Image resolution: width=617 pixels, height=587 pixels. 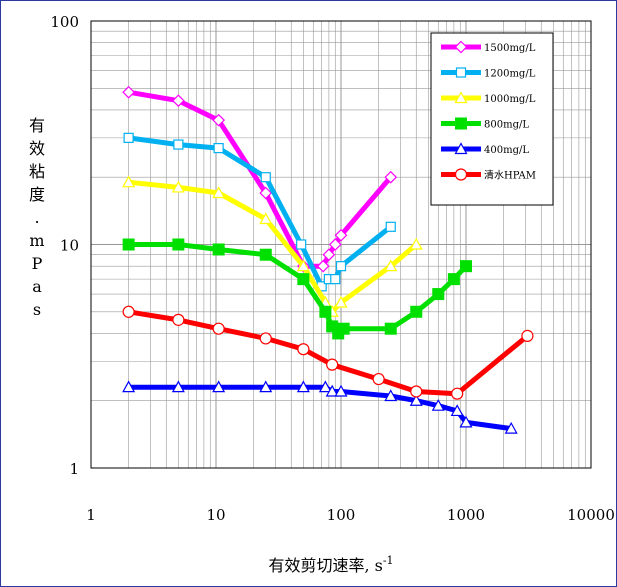 What do you see at coordinates (510, 99) in the screenshot?
I see `legend-label: 1000mg/L` at bounding box center [510, 99].